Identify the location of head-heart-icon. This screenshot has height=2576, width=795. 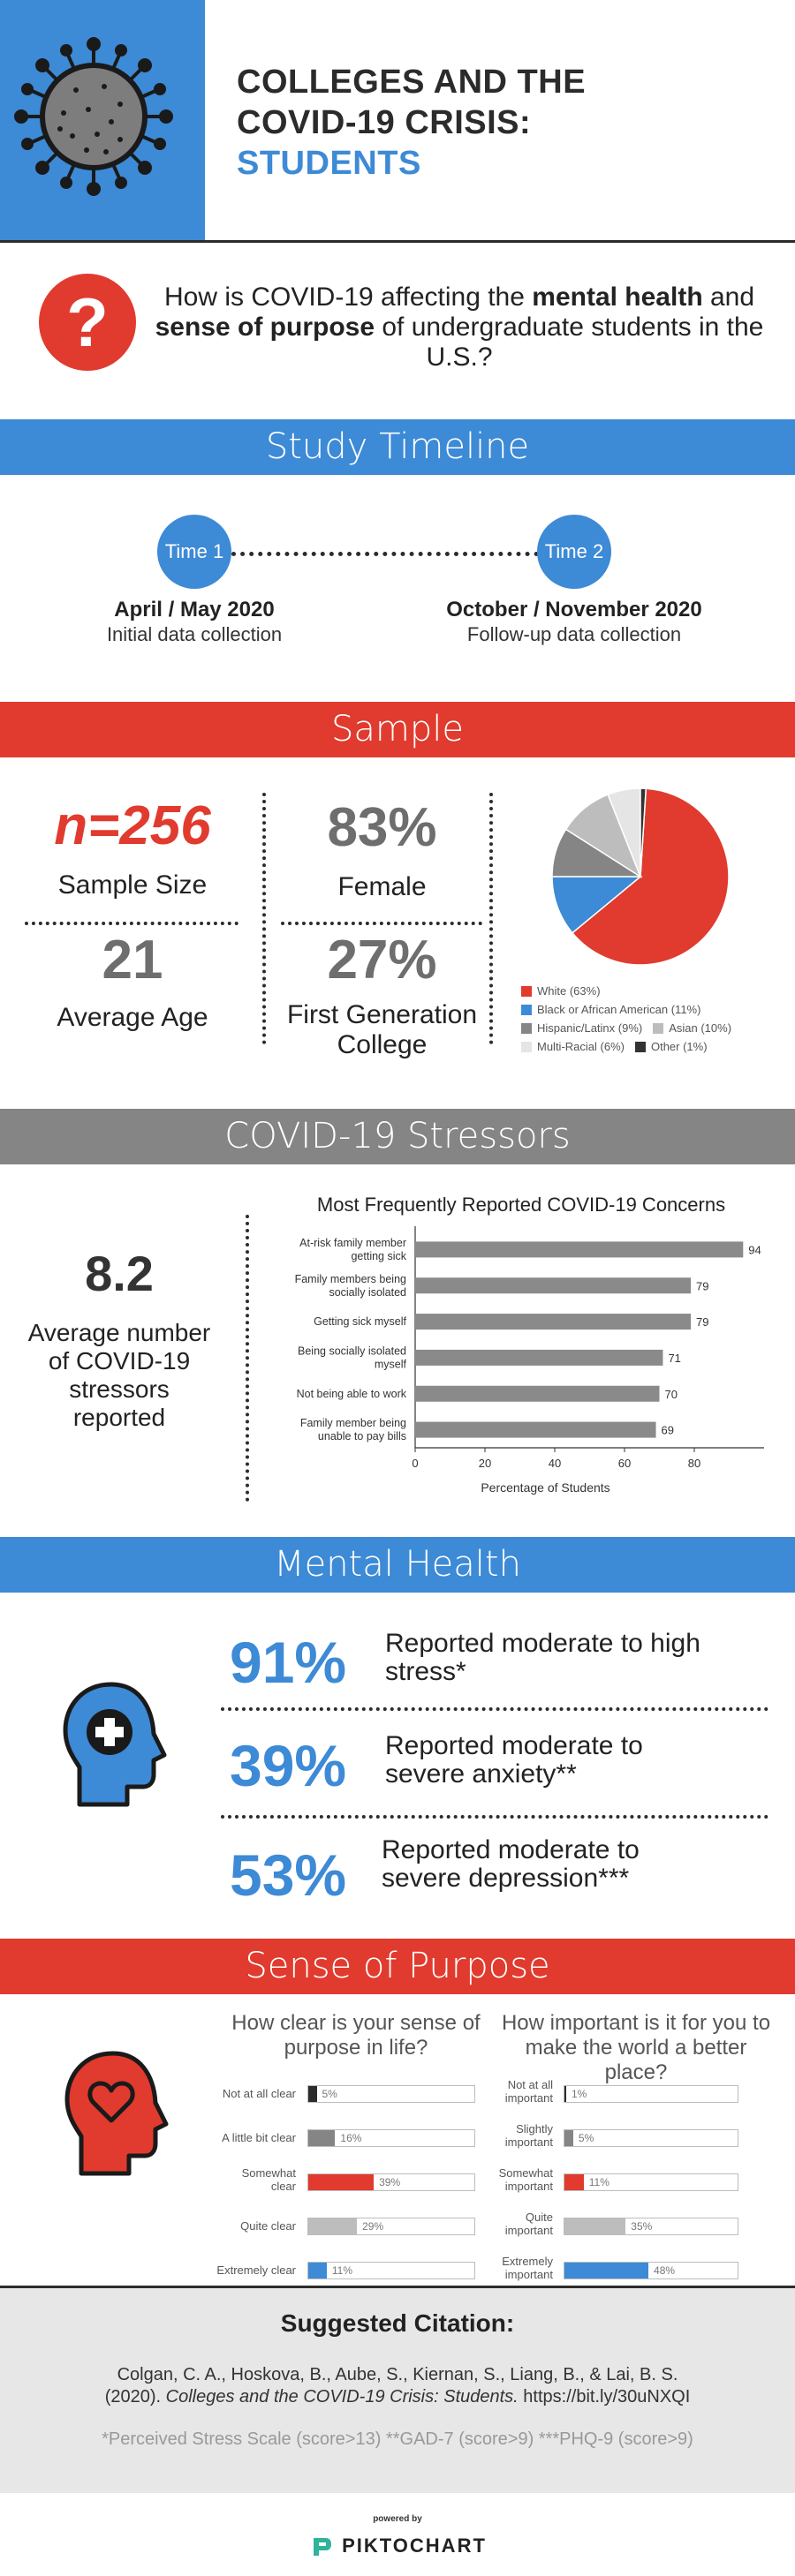
(116, 2114).